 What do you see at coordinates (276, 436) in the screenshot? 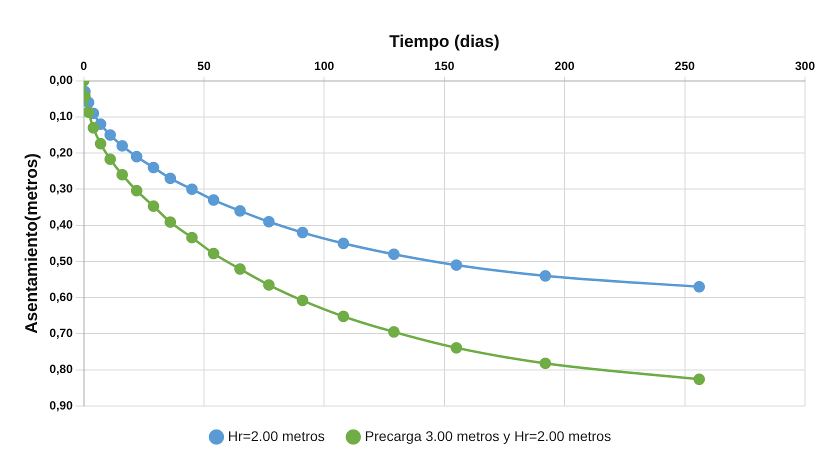
I see `legend-label: Hr=2.00 metros` at bounding box center [276, 436].